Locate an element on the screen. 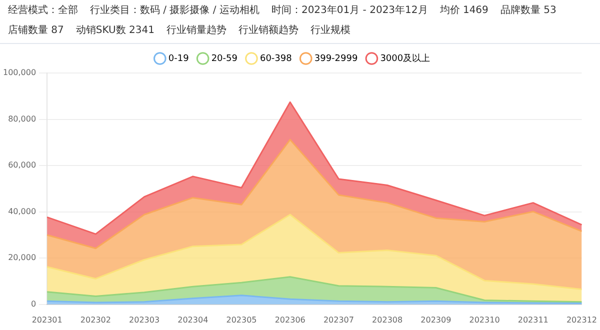 The image size is (600, 330). x-tick-label: 202308 is located at coordinates (387, 319).